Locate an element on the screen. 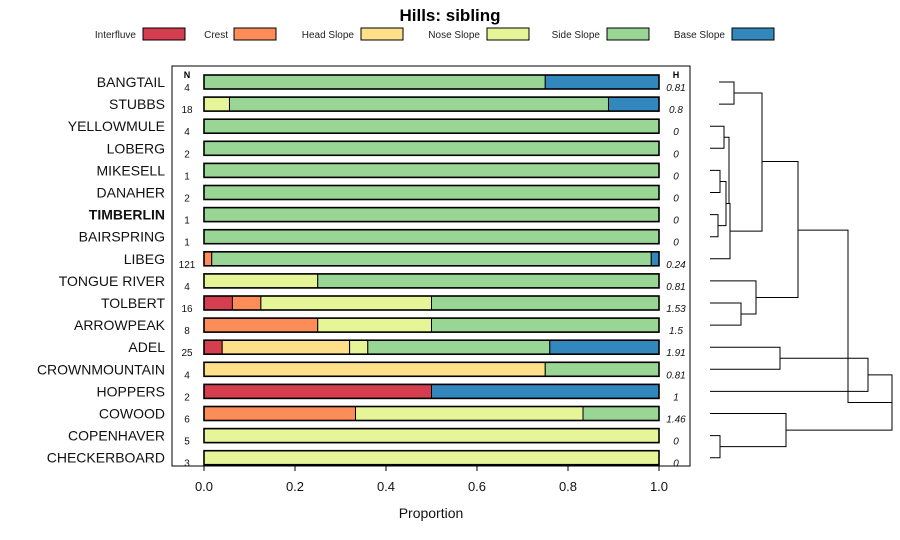 The width and height of the screenshot is (900, 540). bar-segment-loberg-side-slope is located at coordinates (431, 148).